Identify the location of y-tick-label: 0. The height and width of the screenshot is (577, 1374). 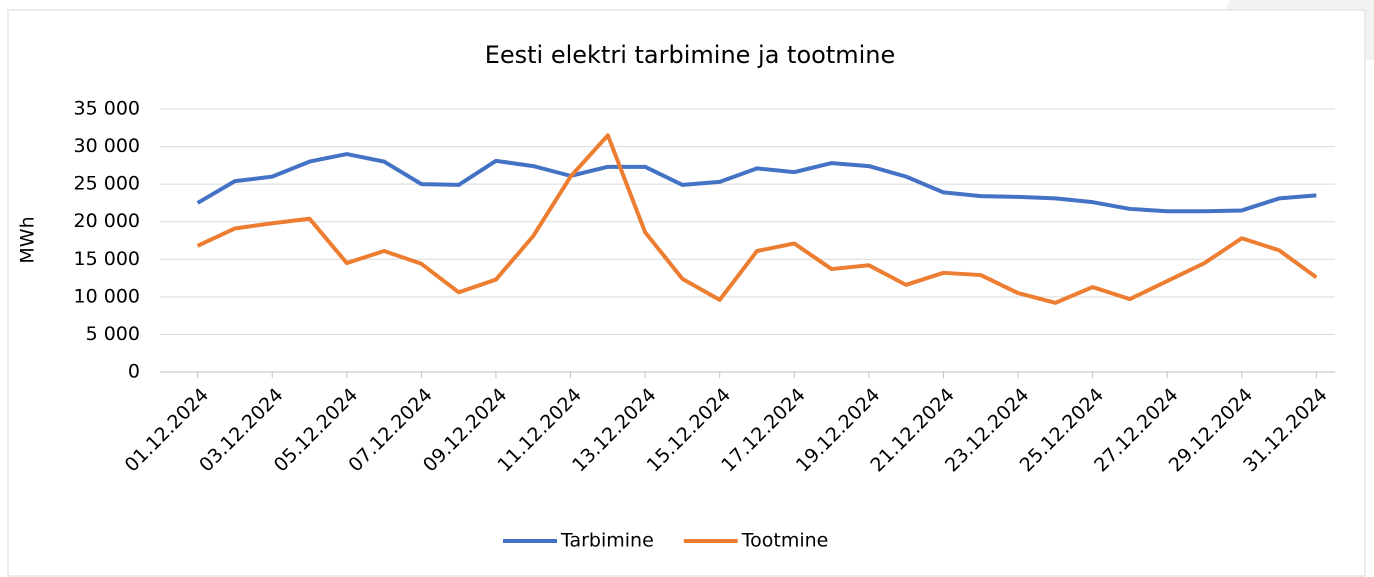
(134, 372).